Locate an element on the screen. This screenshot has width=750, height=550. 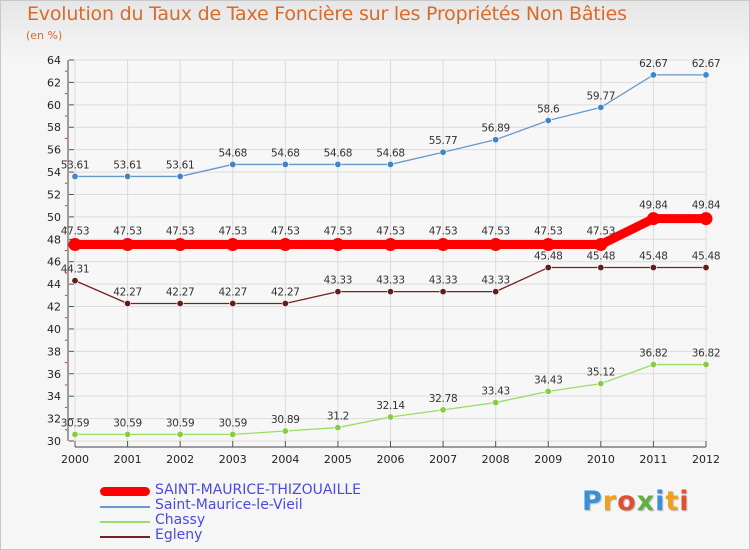
data-label: 30.89 is located at coordinates (285, 420).